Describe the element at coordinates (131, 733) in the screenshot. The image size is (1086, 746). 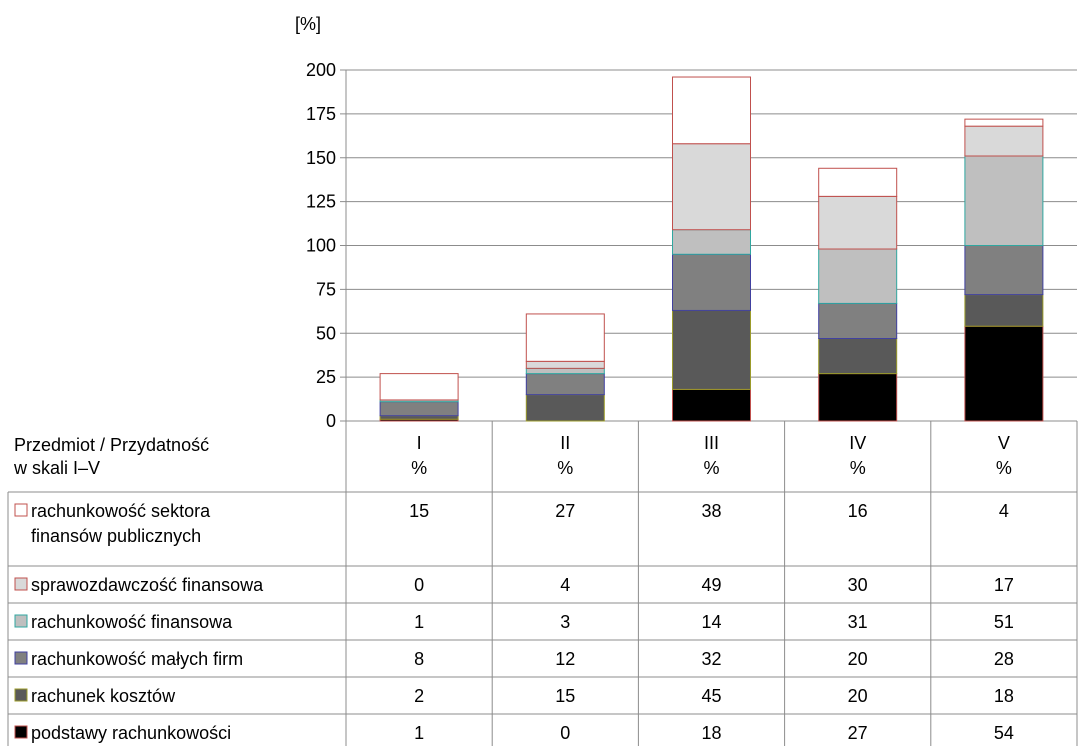
I see `series-name: podstawy rachunkowości` at that location.